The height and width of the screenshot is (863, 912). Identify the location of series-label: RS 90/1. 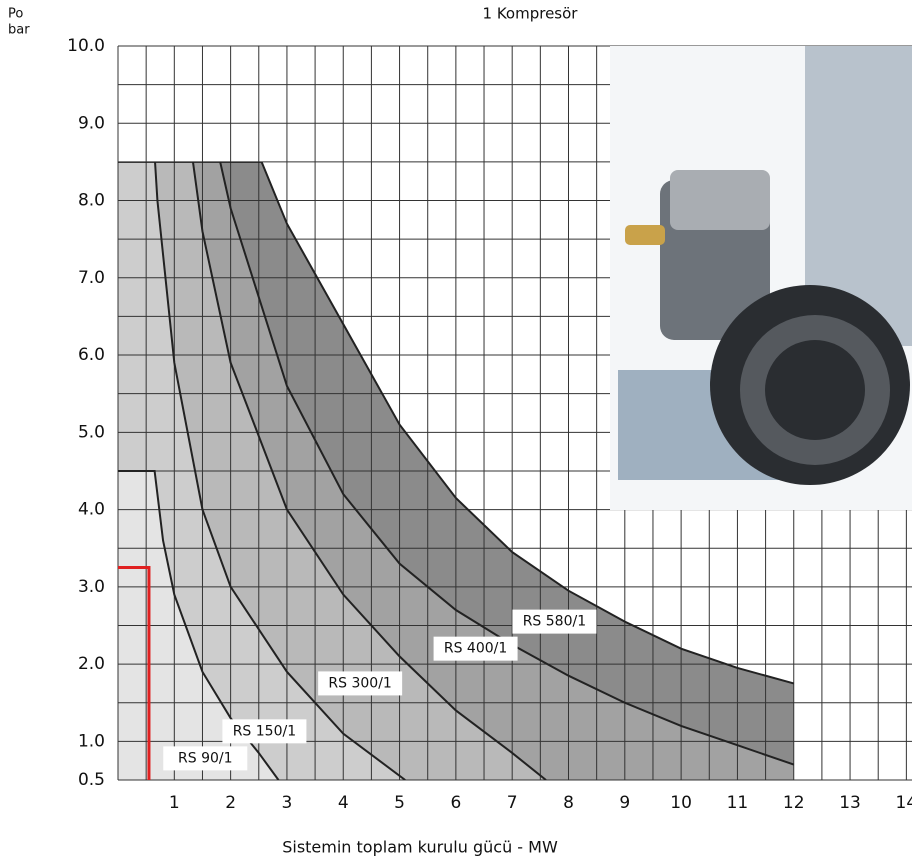
(205, 758).